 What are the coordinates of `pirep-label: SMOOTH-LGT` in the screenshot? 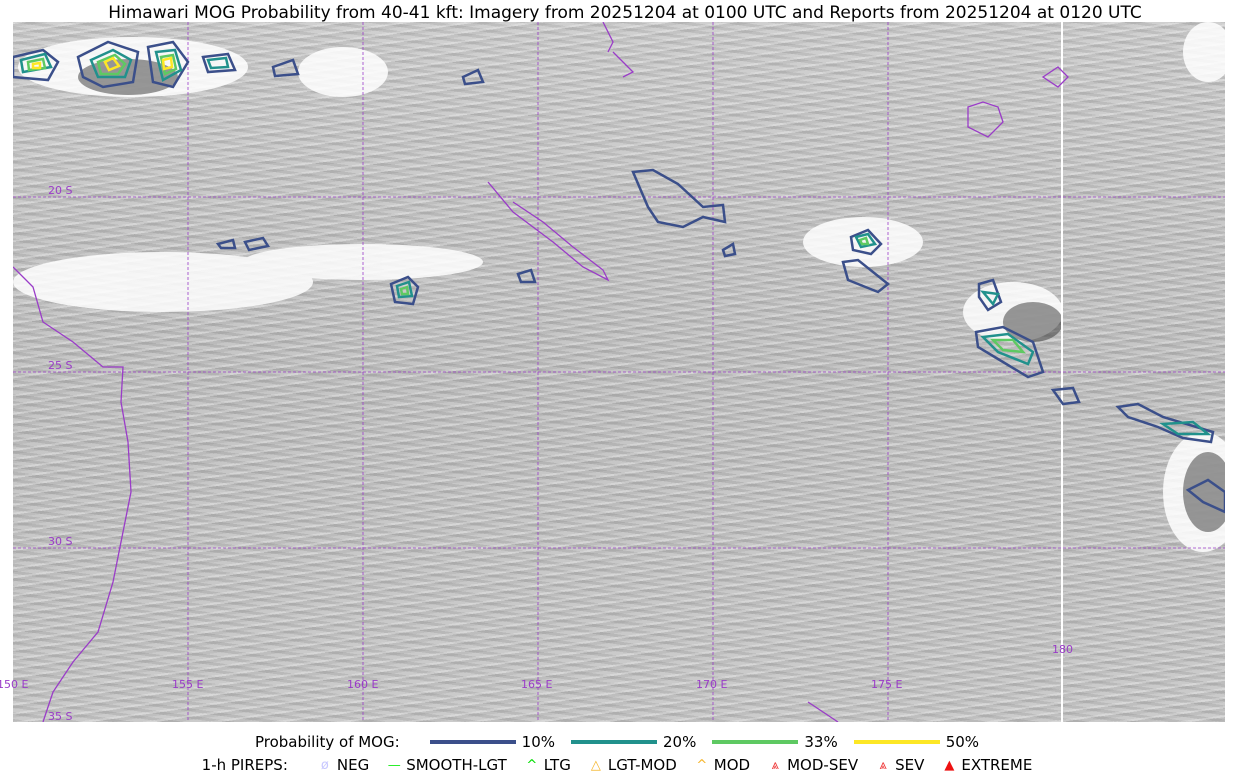 It's located at (456, 765).